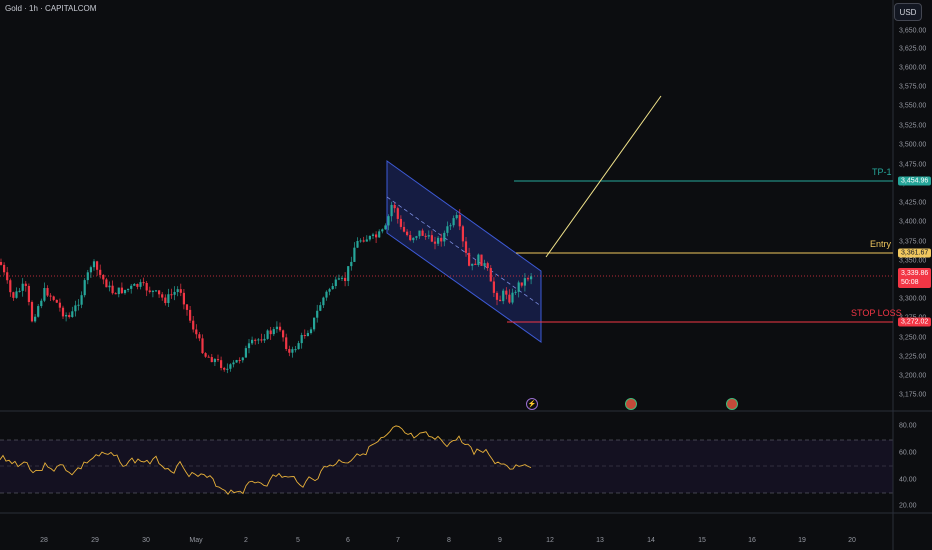 The image size is (932, 550). What do you see at coordinates (913, 222) in the screenshot?
I see `price-axis-label: 3,400.00` at bounding box center [913, 222].